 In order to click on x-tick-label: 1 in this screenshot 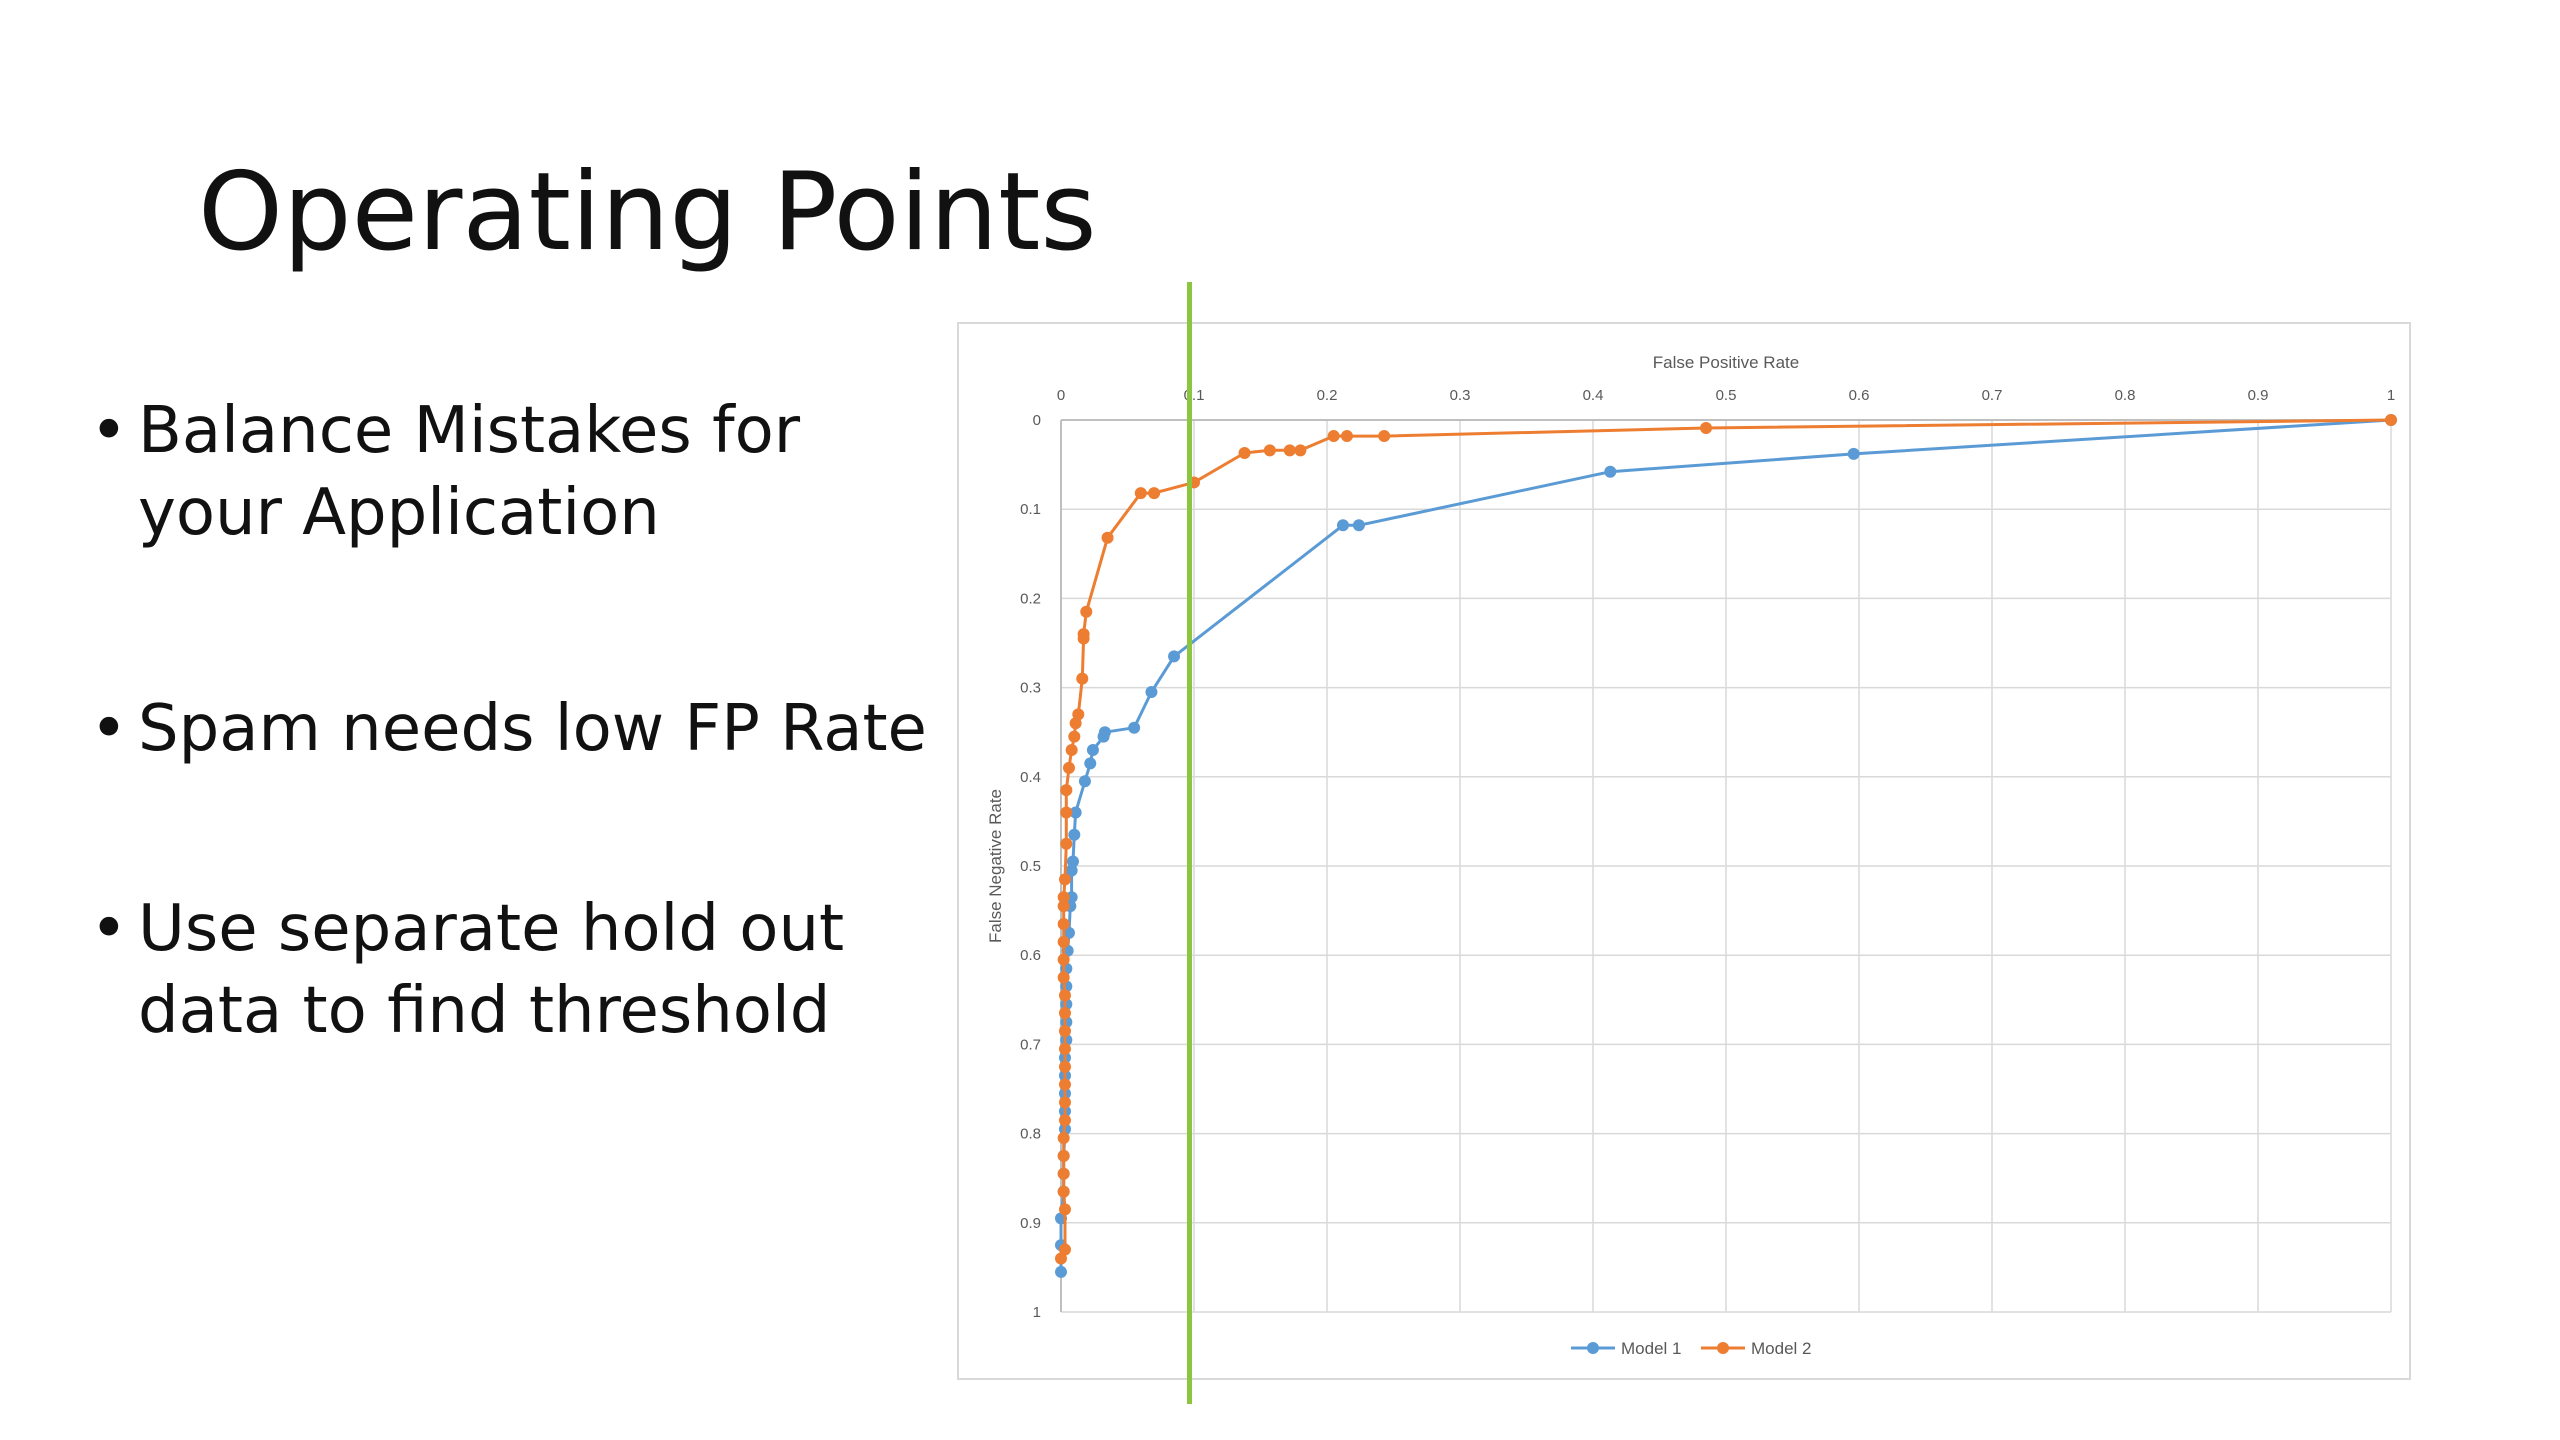, I will do `click(2391, 395)`.